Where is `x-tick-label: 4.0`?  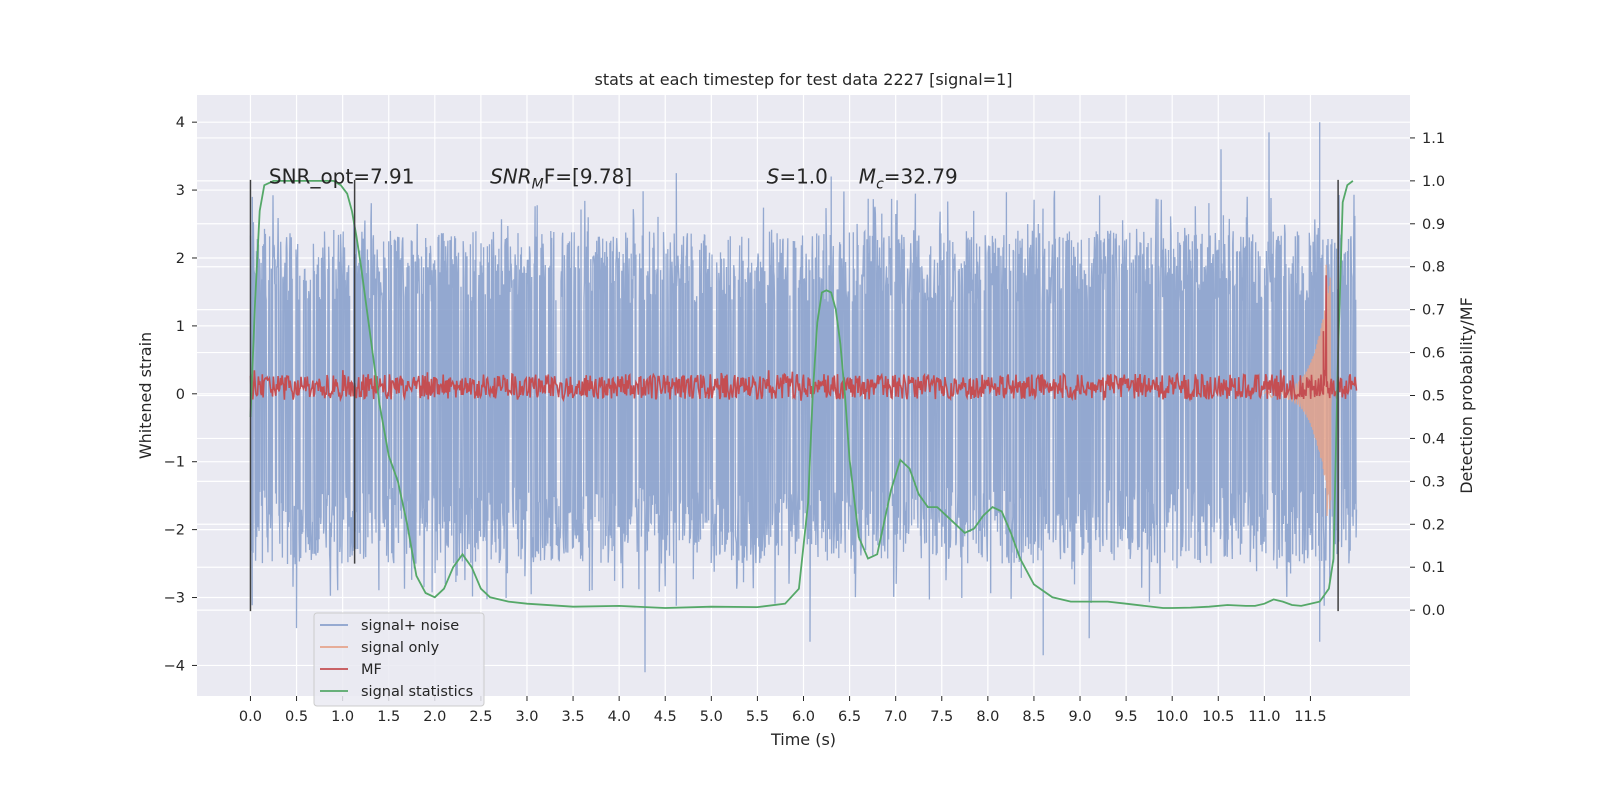
x-tick-label: 4.0 is located at coordinates (619, 717).